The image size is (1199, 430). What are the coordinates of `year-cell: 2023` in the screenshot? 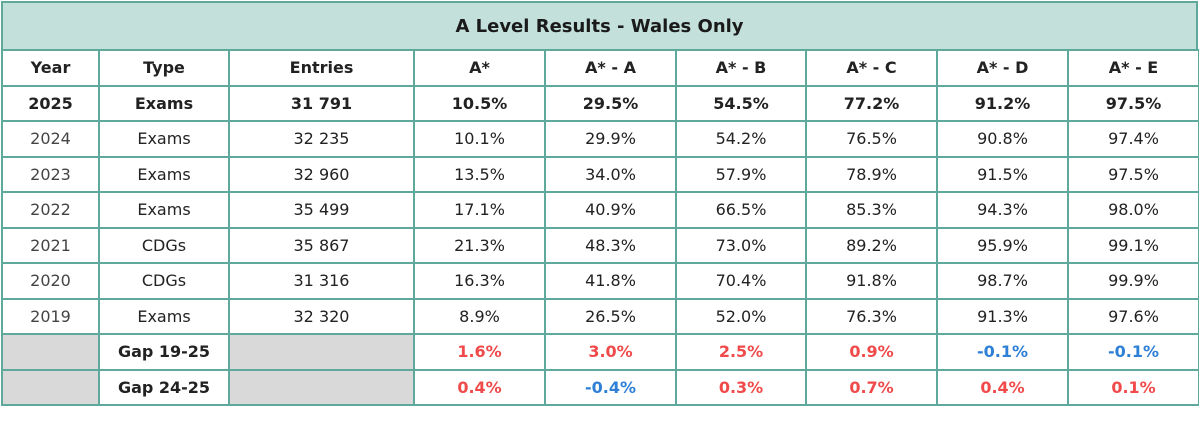 It's located at (50, 174).